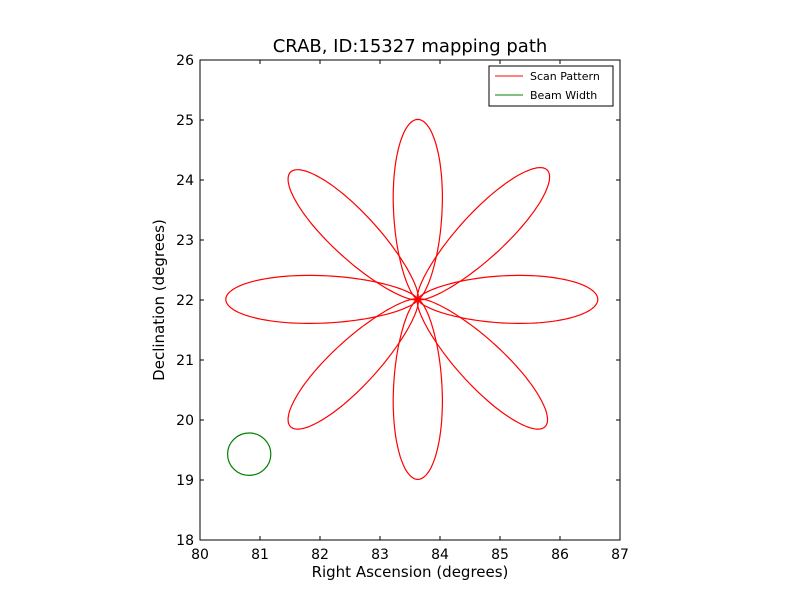 This screenshot has width=800, height=600. Describe the element at coordinates (380, 555) in the screenshot. I see `x-tick-label: 83` at that location.